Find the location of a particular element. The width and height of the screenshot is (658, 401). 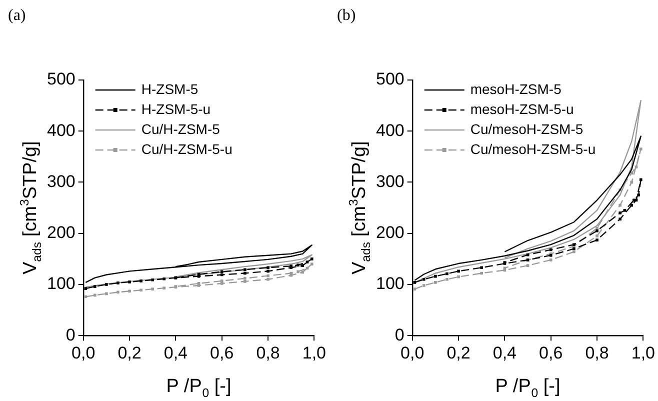

legend-label: mesoH-ZSM-5 is located at coordinates (516, 88).